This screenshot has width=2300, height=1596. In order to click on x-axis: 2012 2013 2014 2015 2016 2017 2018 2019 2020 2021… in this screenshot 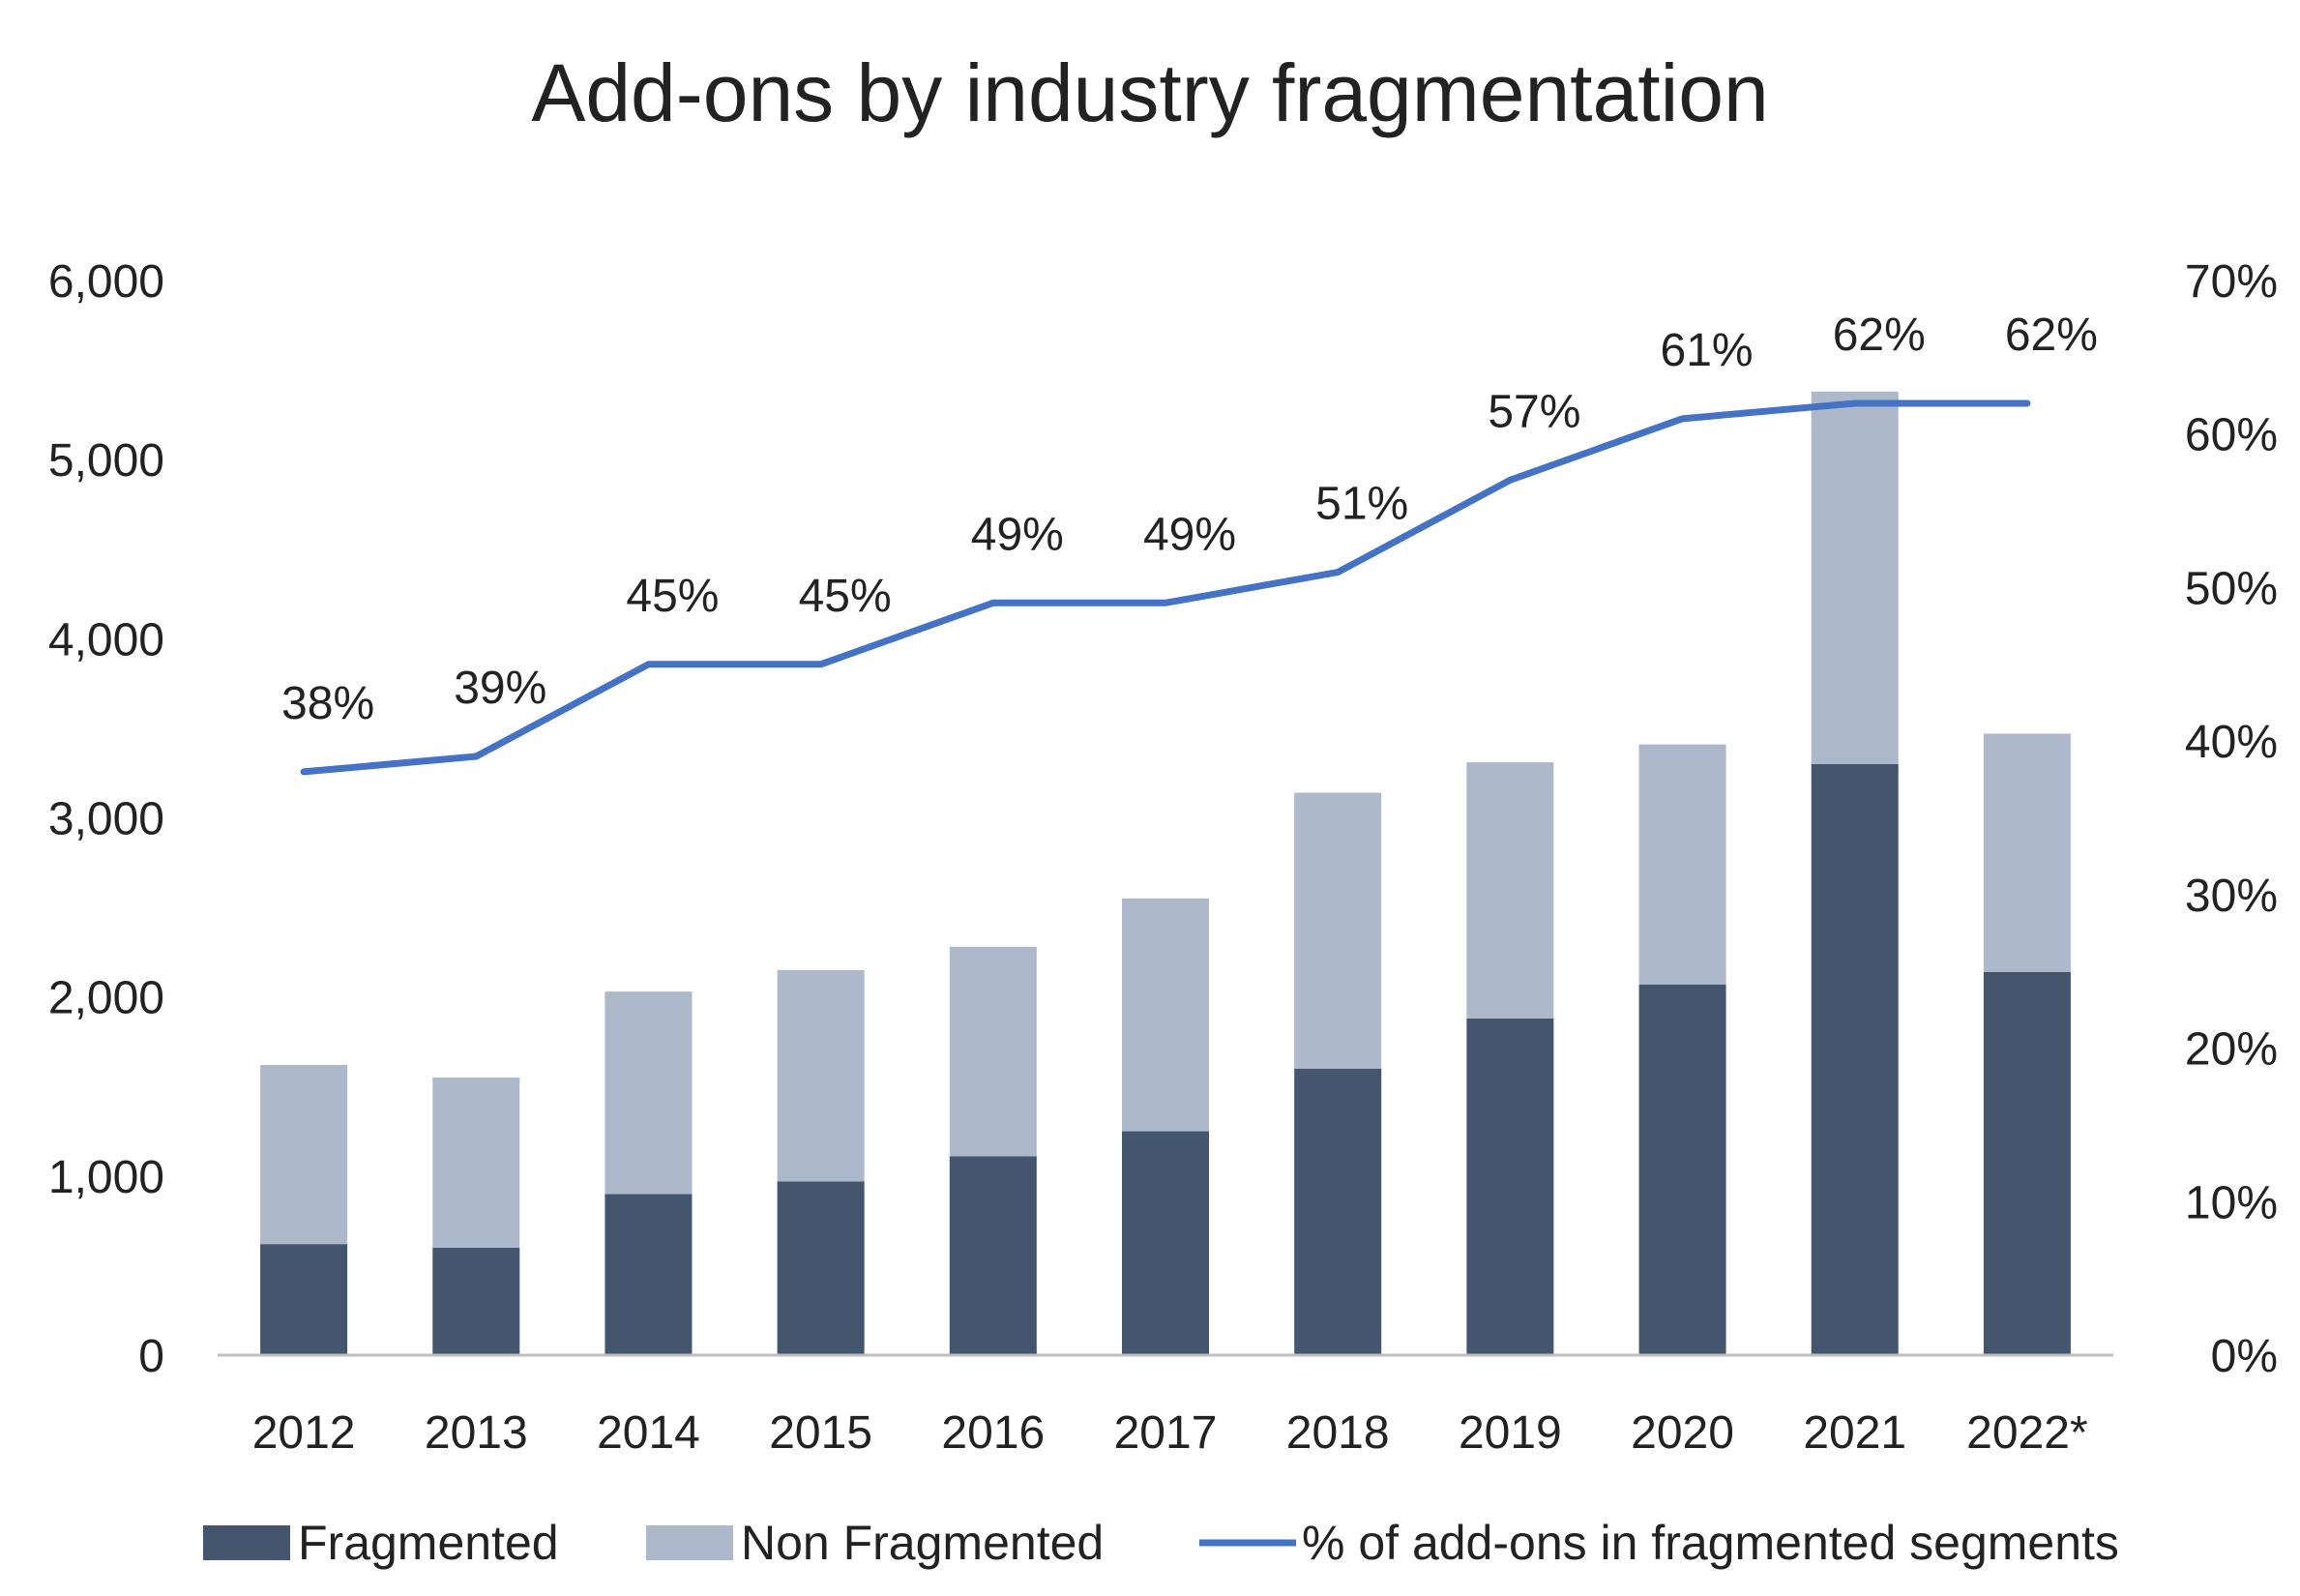, I will do `click(1170, 1433)`.